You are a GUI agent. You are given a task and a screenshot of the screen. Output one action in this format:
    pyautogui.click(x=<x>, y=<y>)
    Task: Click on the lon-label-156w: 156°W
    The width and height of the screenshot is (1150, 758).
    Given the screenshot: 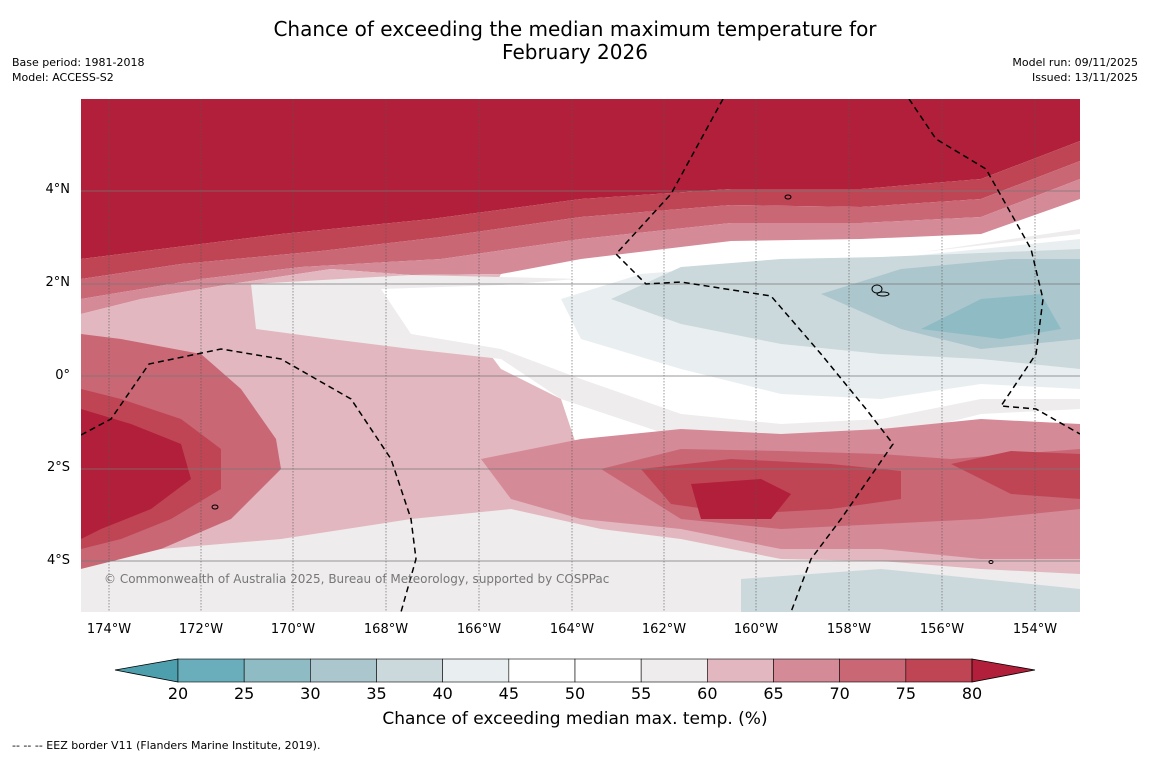 What is the action you would take?
    pyautogui.click(x=942, y=629)
    